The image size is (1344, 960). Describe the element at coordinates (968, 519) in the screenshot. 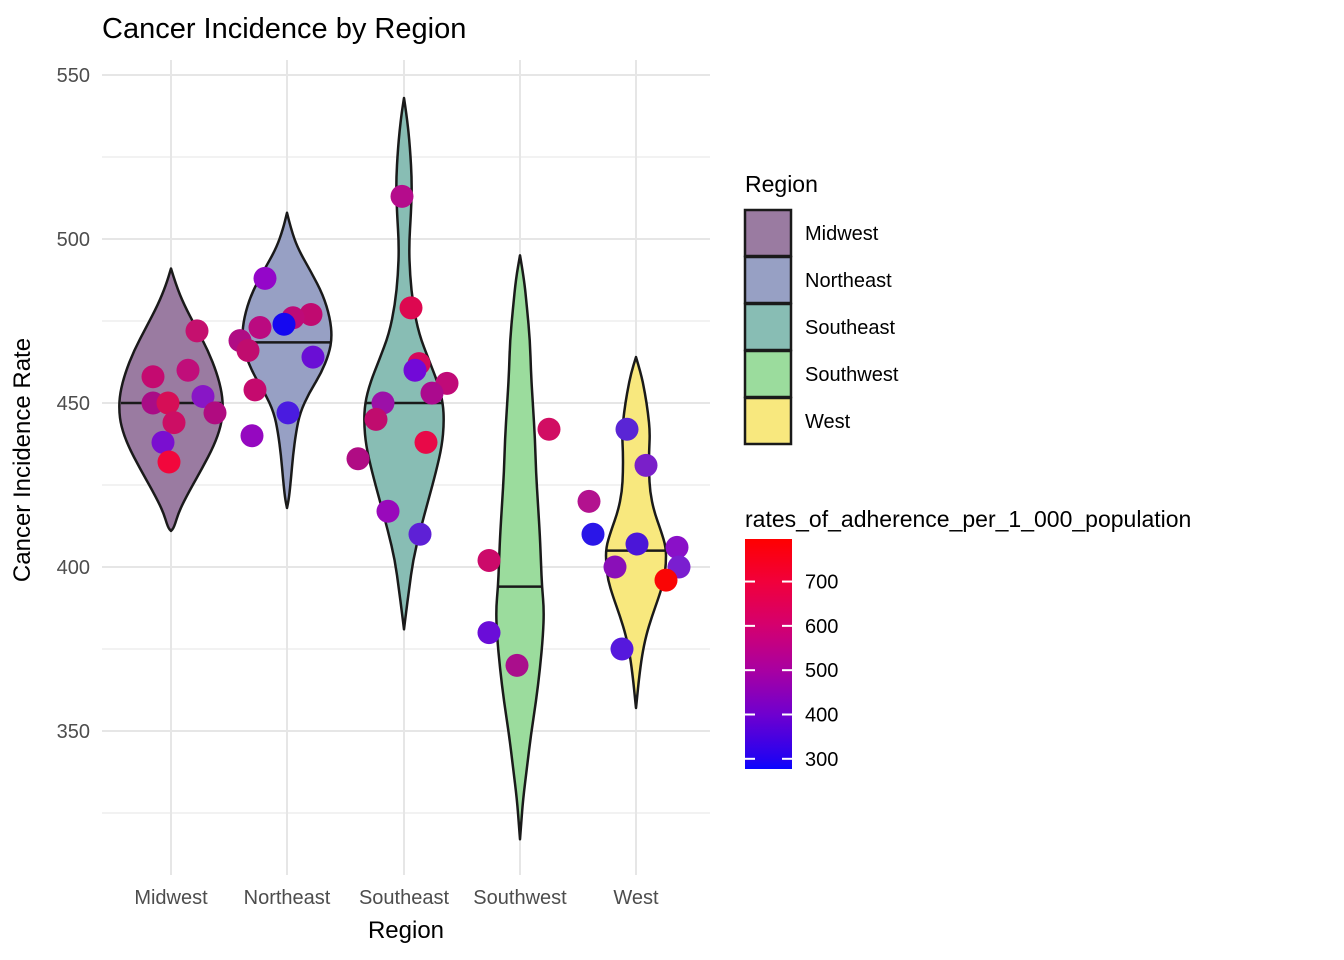

I see `legend-colorbar-title: rates_of_adherence_per_1_000_population` at that location.